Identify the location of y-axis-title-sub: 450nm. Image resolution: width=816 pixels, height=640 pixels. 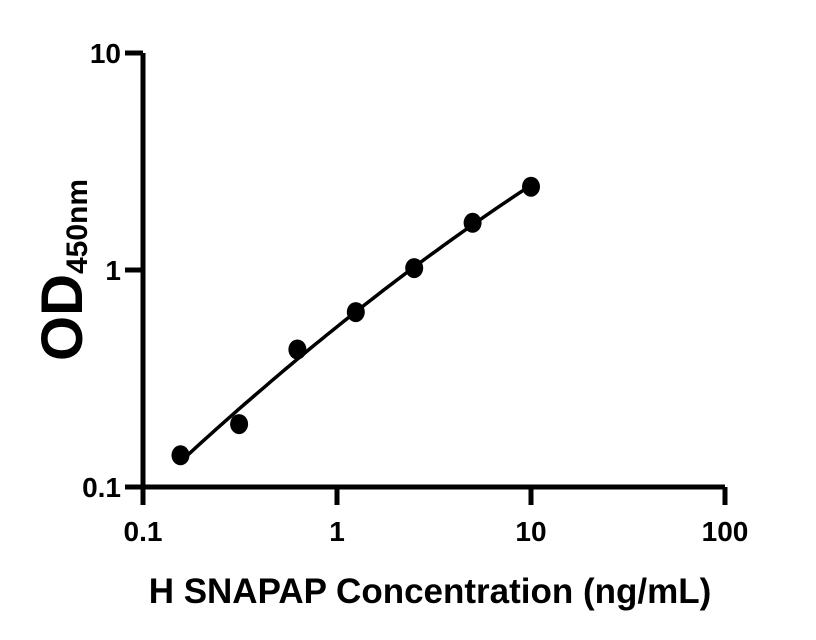
(77, 226).